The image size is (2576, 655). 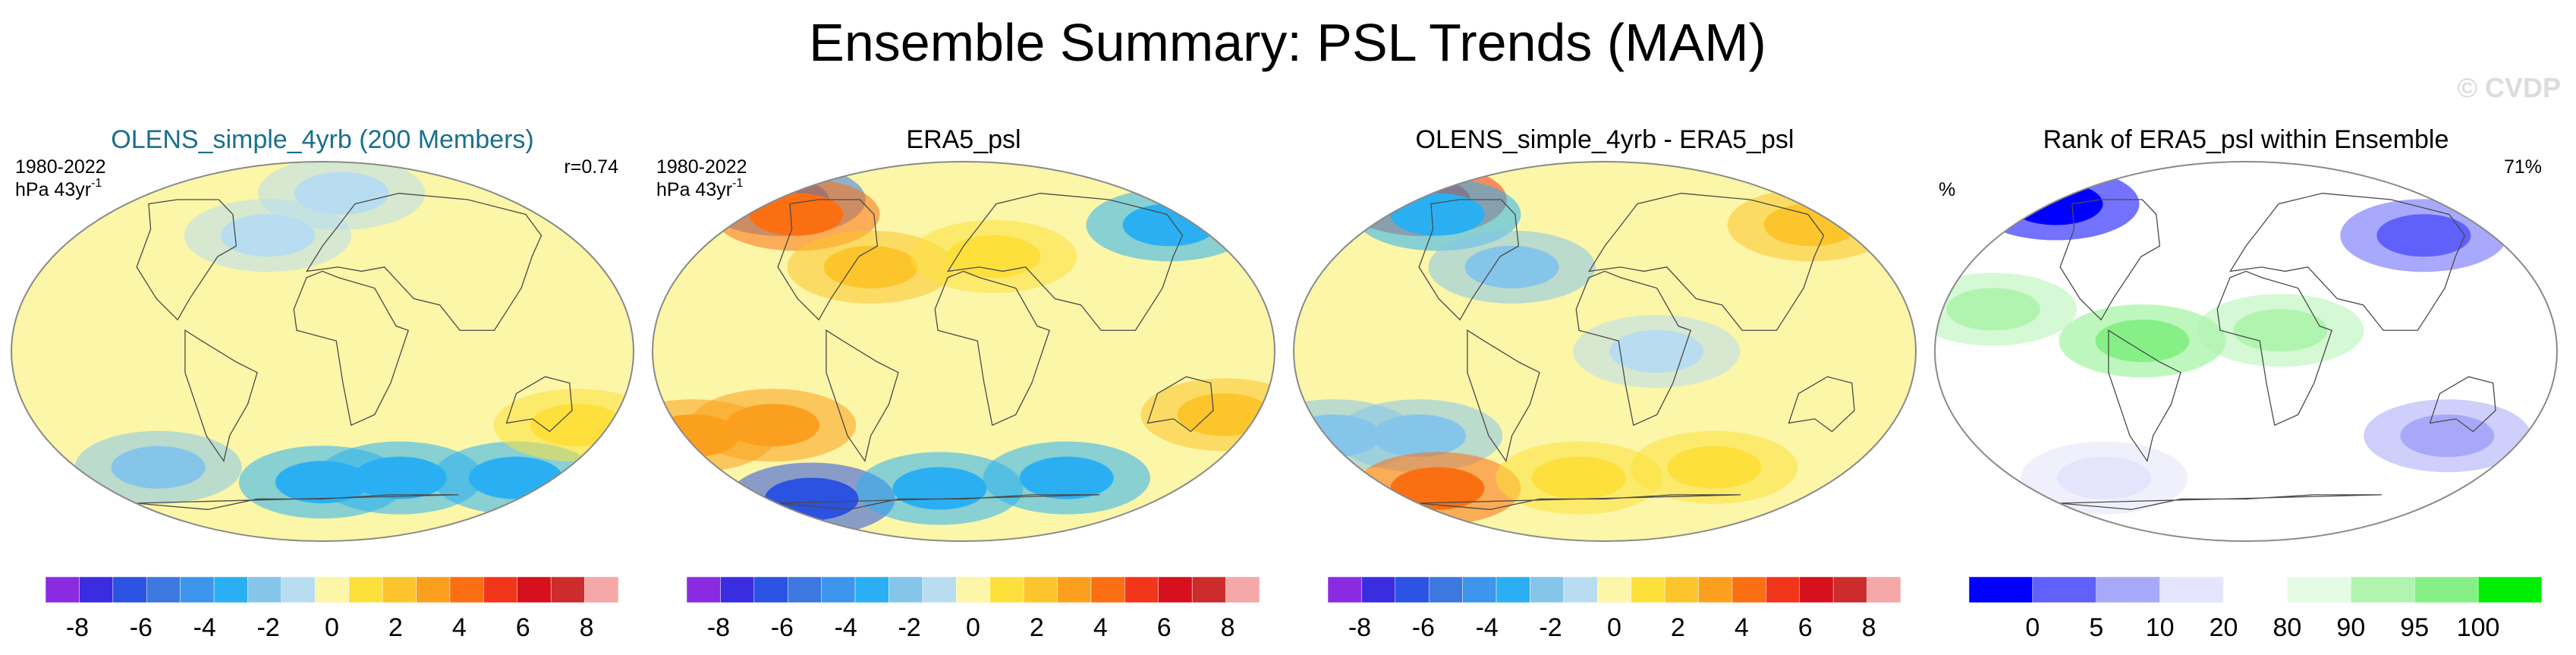 What do you see at coordinates (1164, 627) in the screenshot?
I see `colorbar-tick-label: 6` at bounding box center [1164, 627].